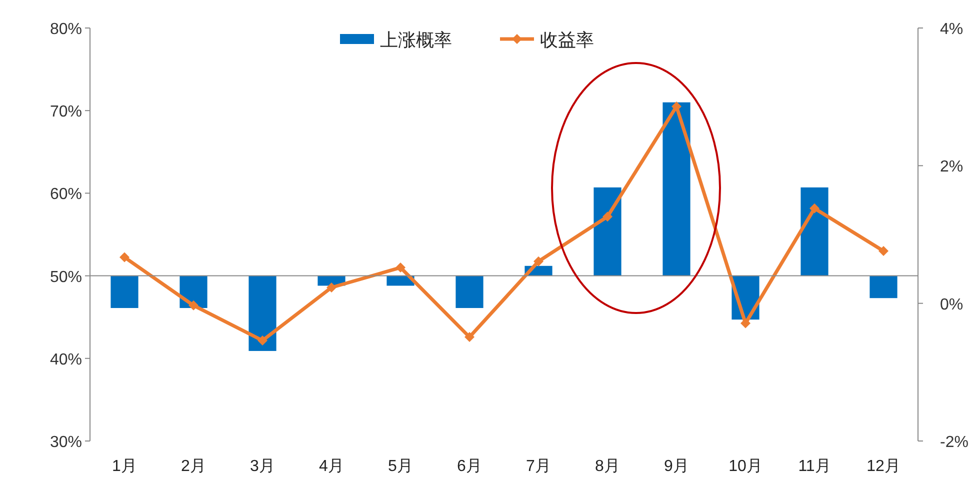 Image resolution: width=980 pixels, height=485 pixels. What do you see at coordinates (262, 466) in the screenshot?
I see `x-tick-label: 3月` at bounding box center [262, 466].